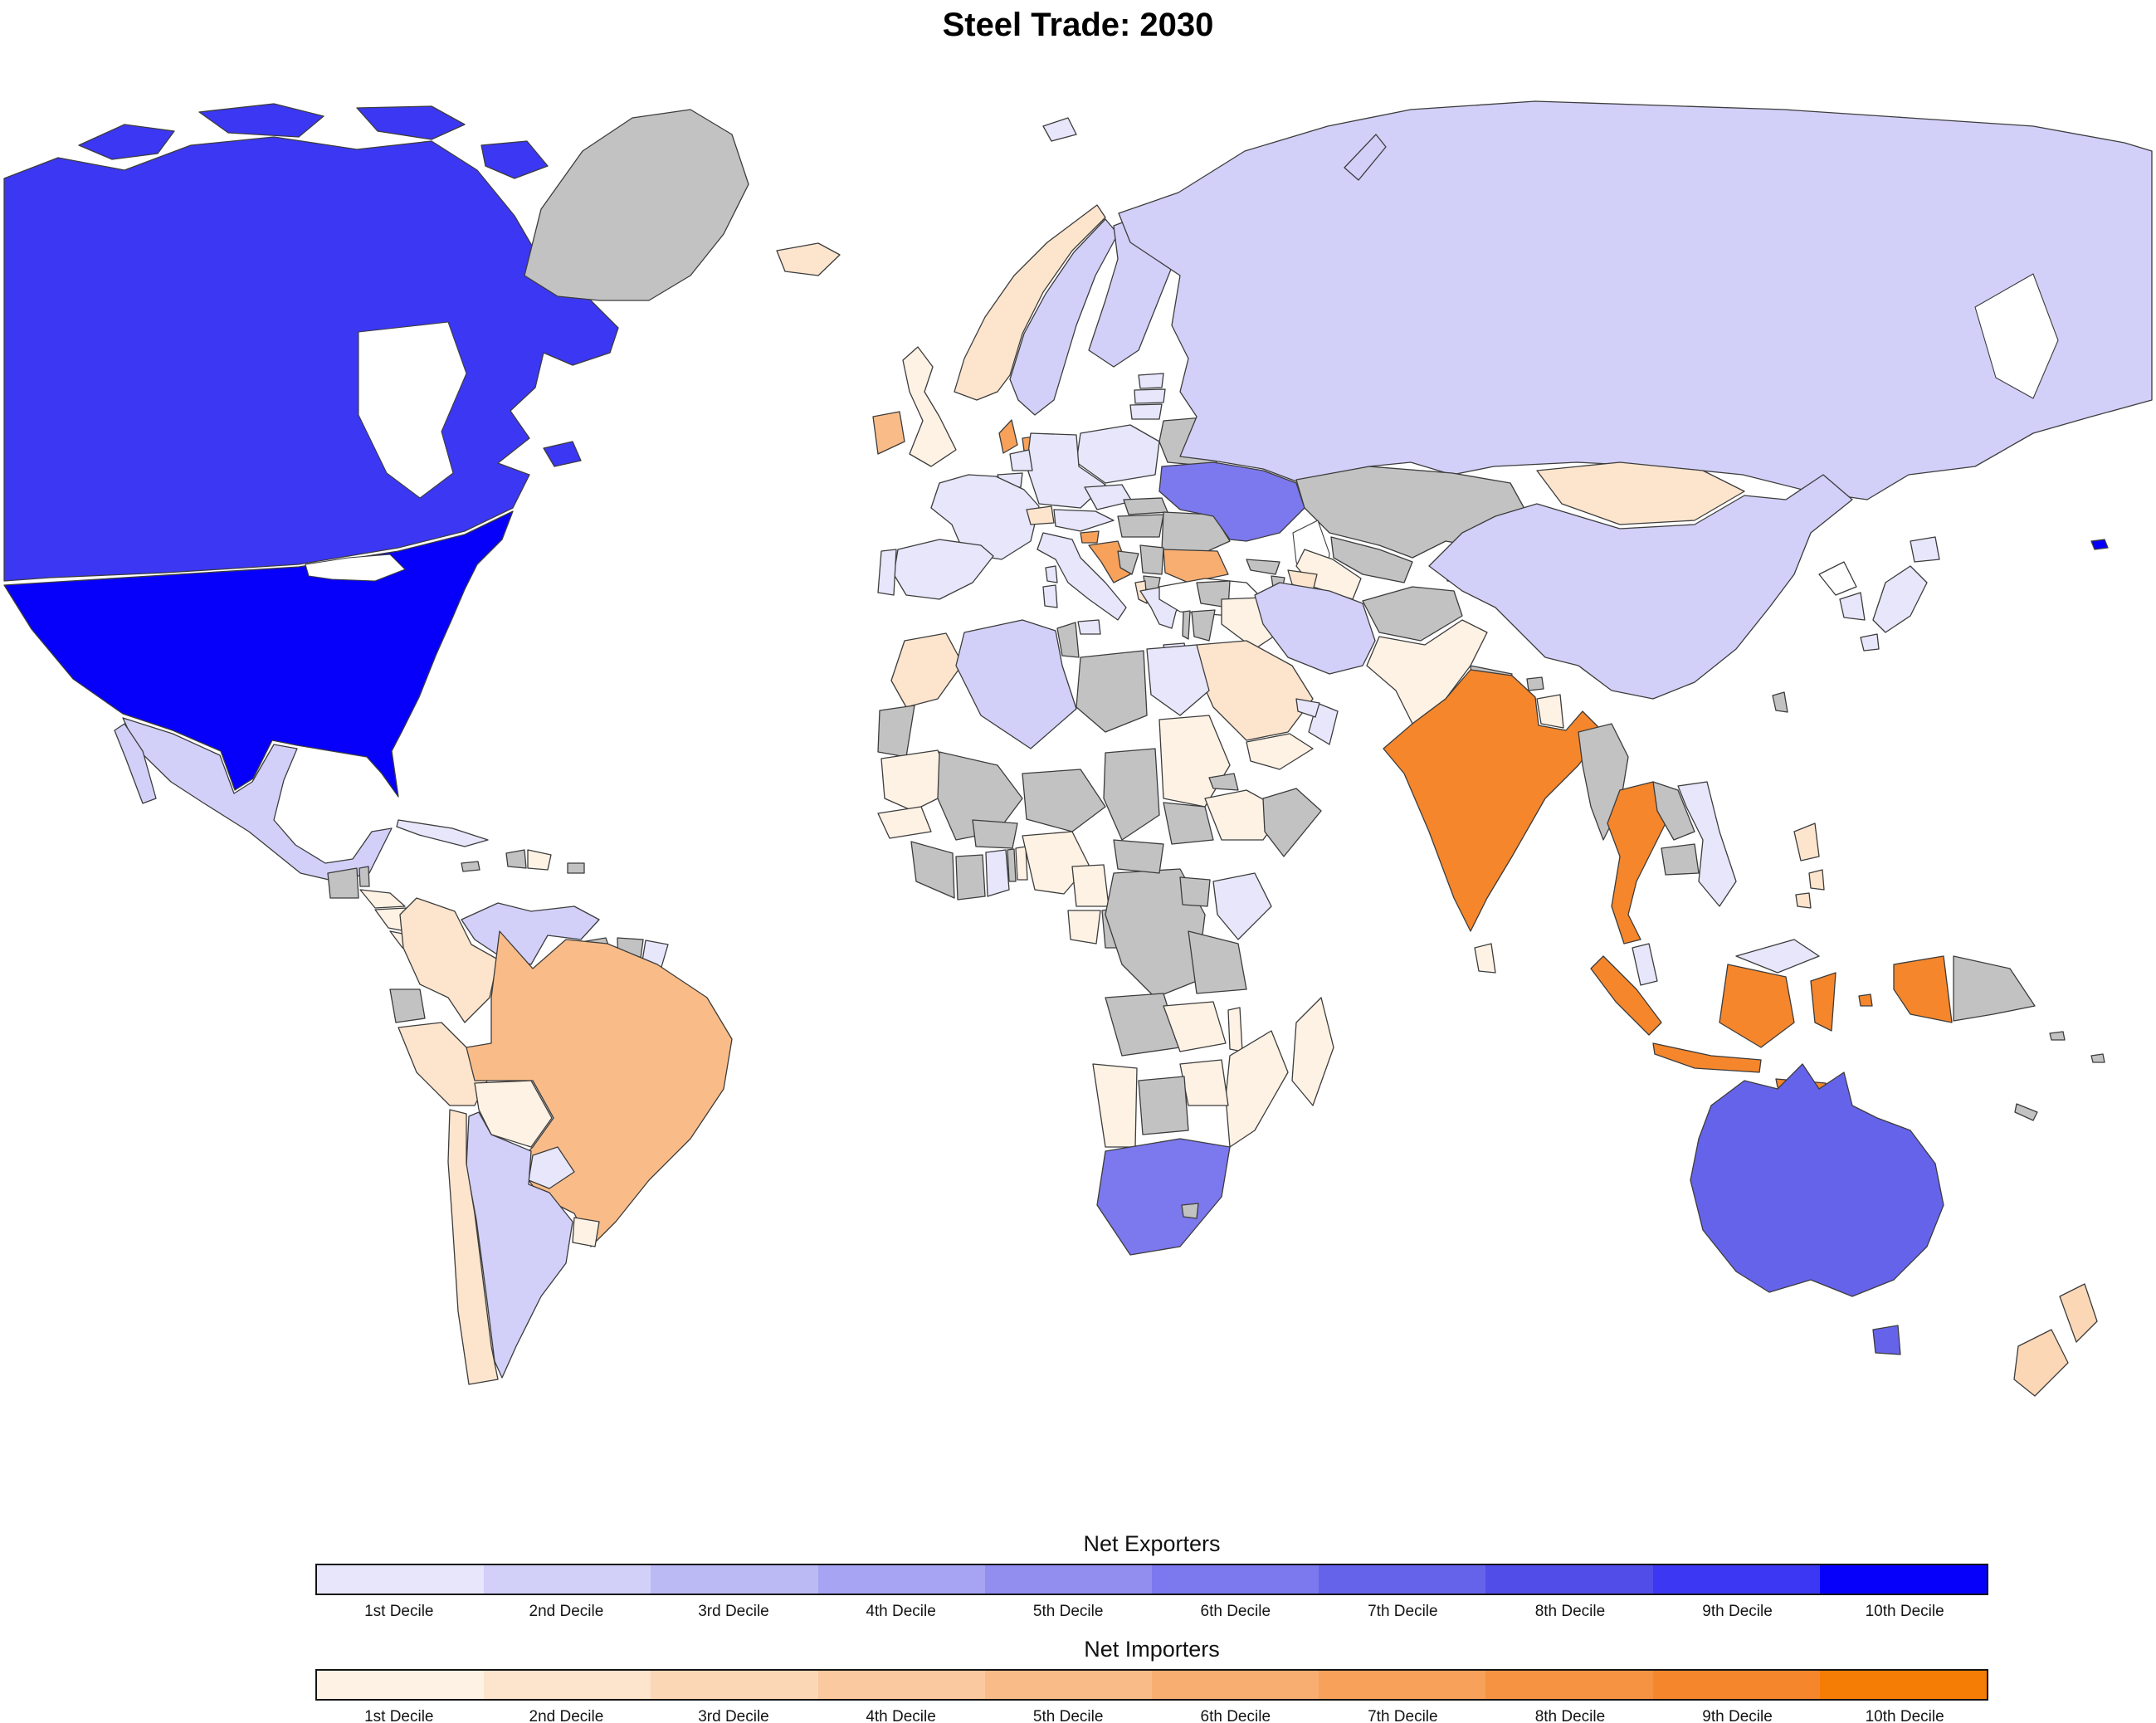 The width and height of the screenshot is (2156, 1723). Describe the element at coordinates (1681, 859) in the screenshot. I see `country-cambodia` at that location.